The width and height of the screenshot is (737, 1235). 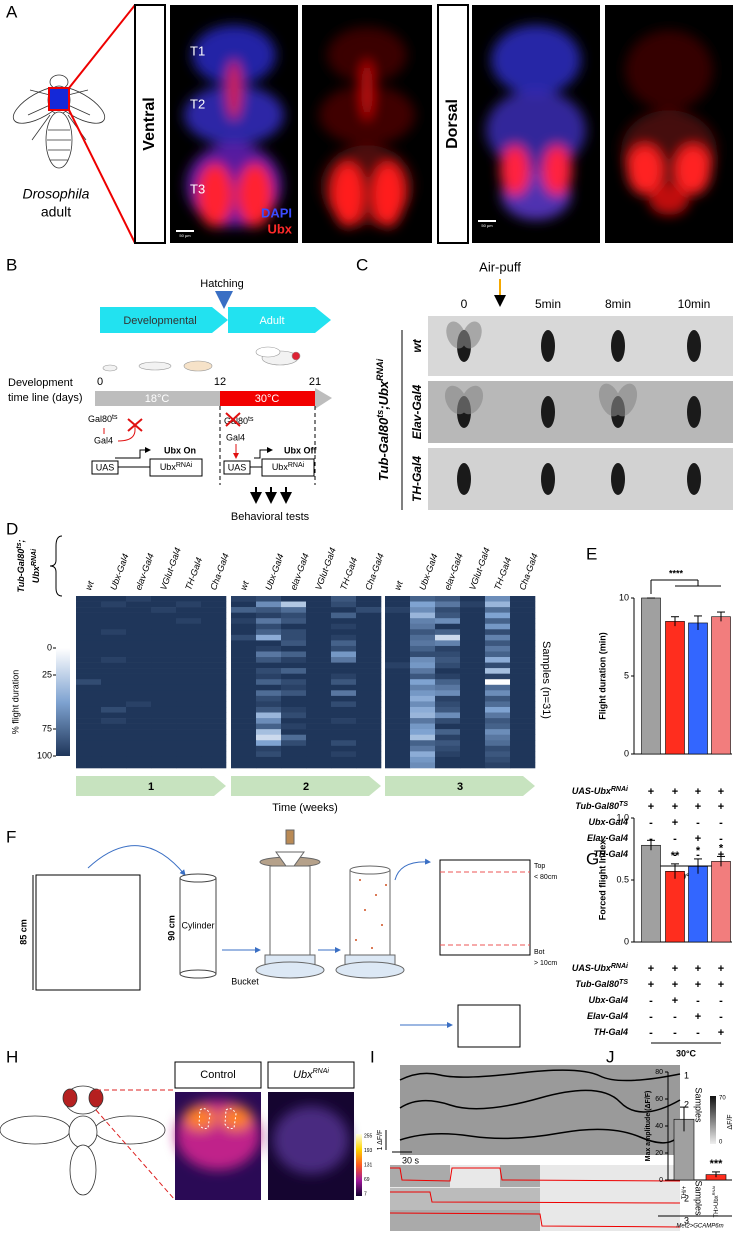 I want to click on colorbar-tick: 7, so click(x=365, y=1194).